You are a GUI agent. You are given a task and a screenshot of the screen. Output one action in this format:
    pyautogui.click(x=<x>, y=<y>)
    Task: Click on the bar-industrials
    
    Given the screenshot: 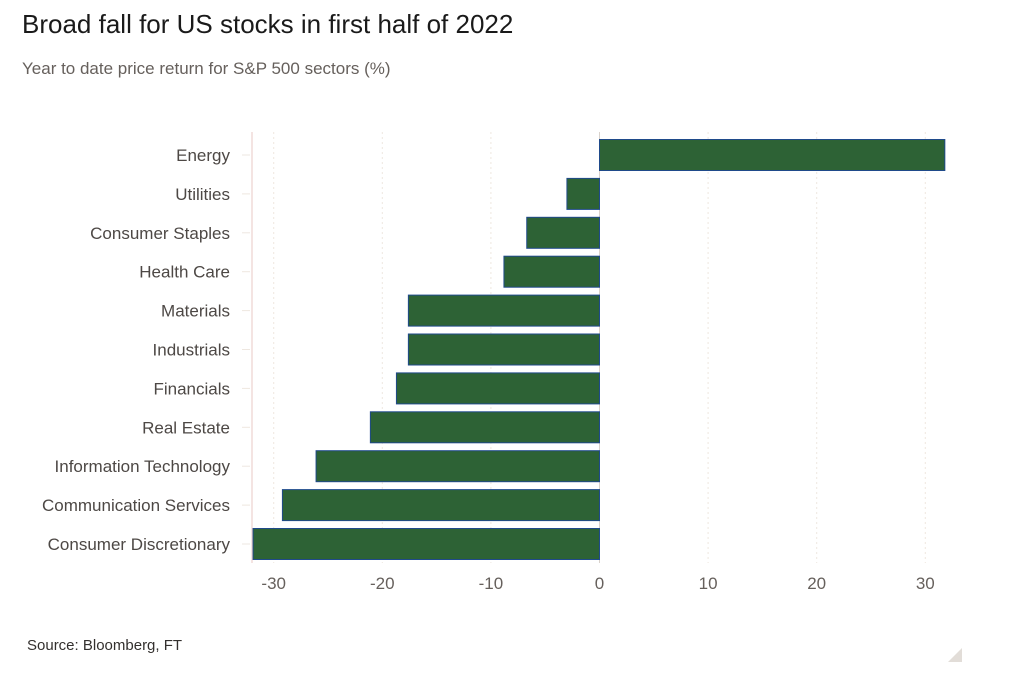 What is the action you would take?
    pyautogui.click(x=503, y=349)
    